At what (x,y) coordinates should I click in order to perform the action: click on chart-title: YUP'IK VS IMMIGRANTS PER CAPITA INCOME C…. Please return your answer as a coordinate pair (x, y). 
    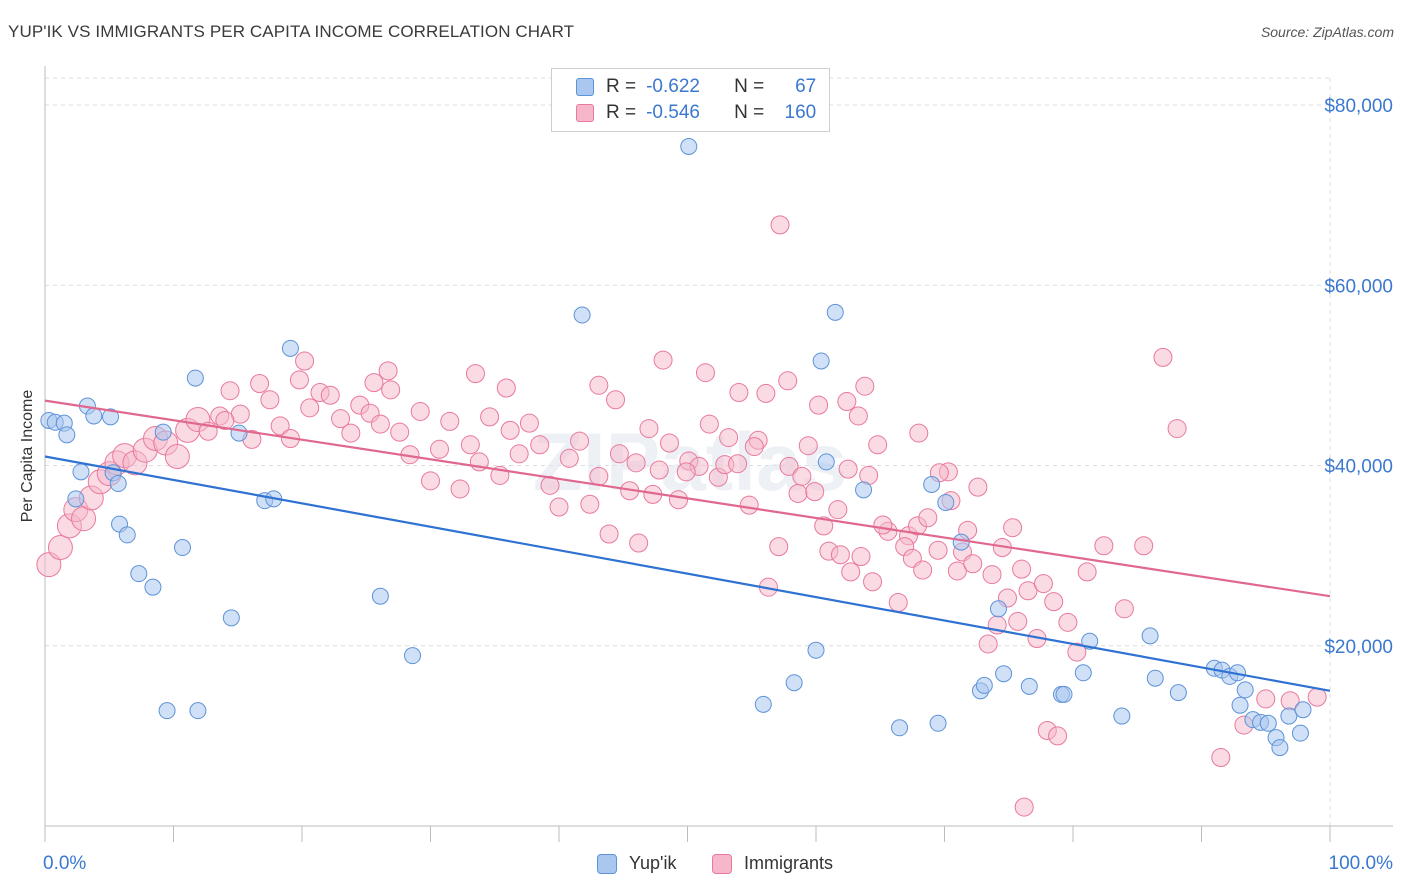
    Looking at the image, I should click on (291, 31).